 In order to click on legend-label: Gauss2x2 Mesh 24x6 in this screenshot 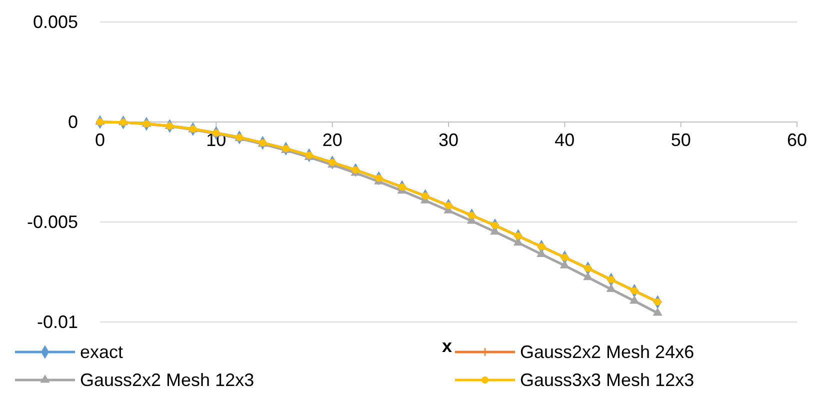, I will do `click(607, 352)`.